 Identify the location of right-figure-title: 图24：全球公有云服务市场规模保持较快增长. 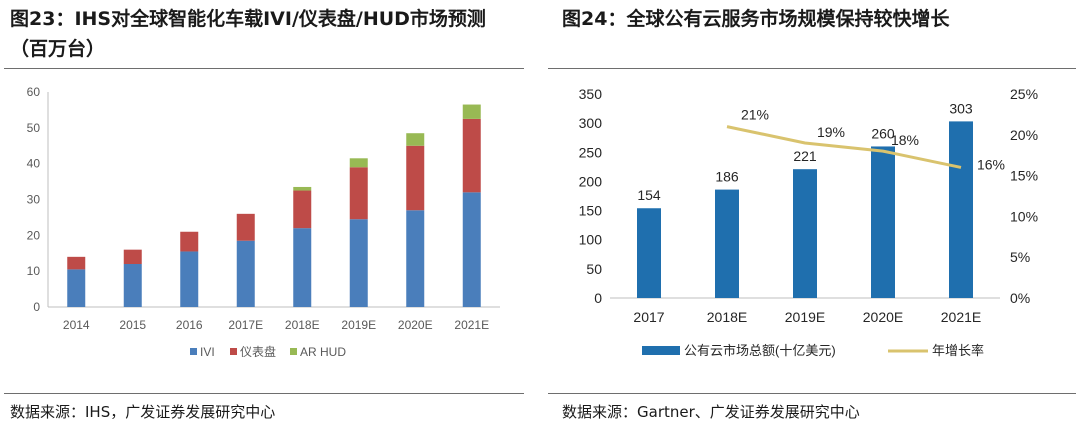
(756, 19).